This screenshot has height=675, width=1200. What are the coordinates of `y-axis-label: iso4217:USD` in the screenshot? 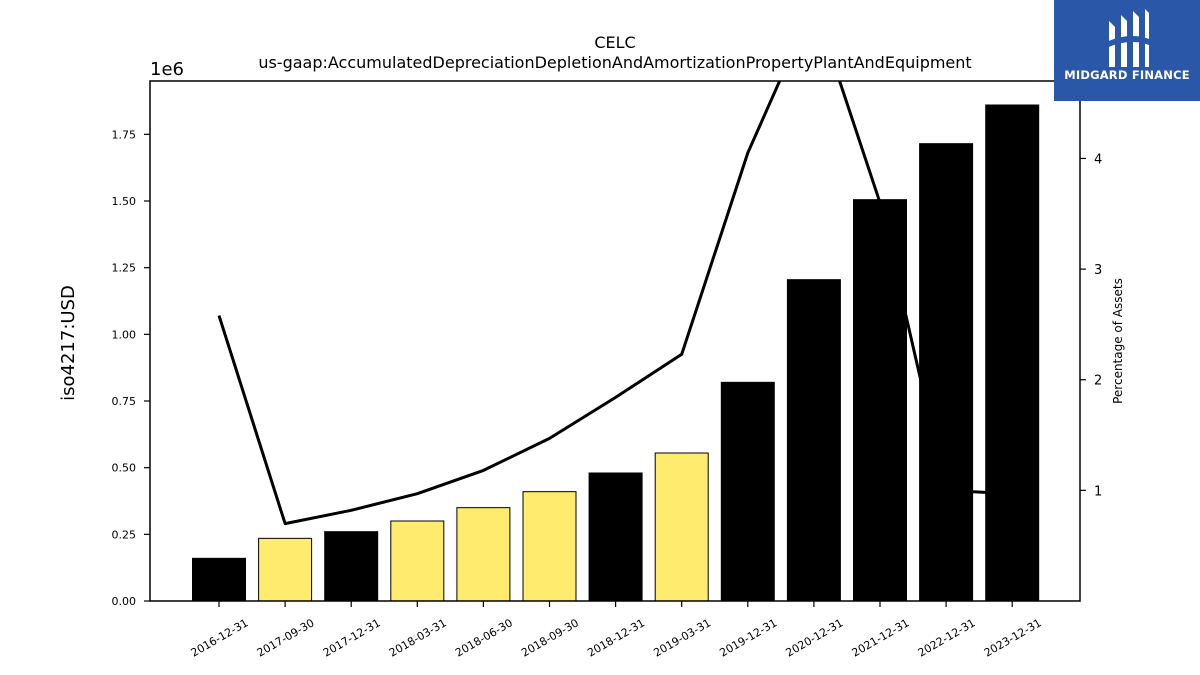 It's located at (68, 343).